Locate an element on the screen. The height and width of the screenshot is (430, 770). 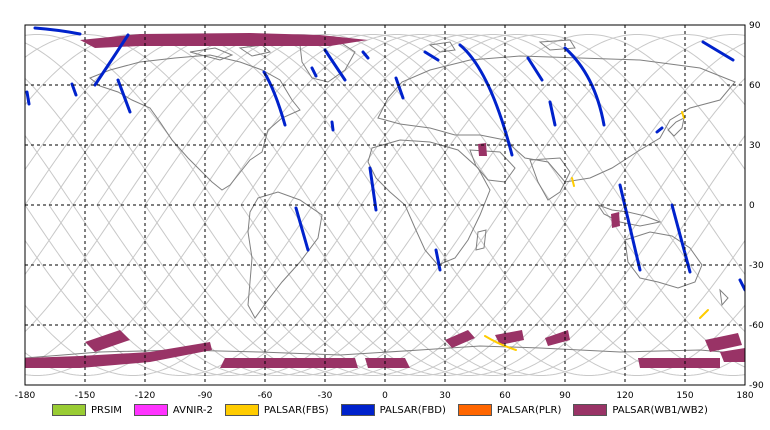
x-tick-label: -60 is located at coordinates (265, 396).